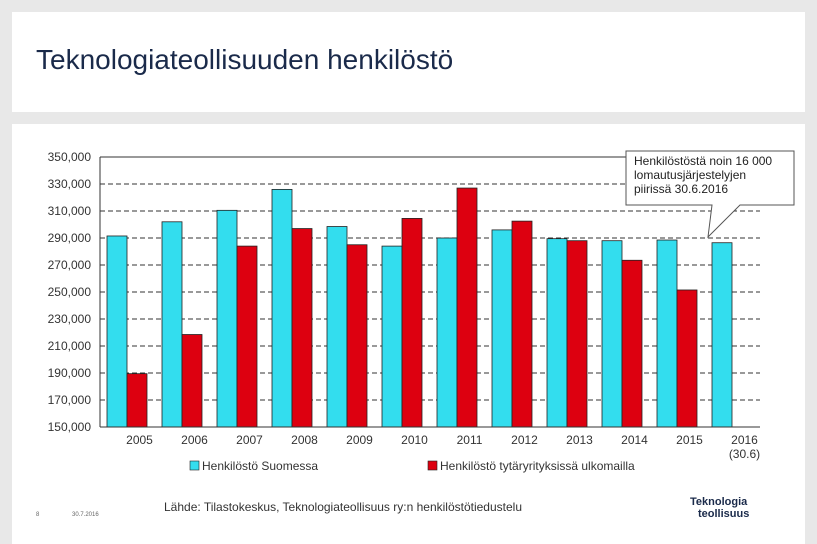 This screenshot has width=817, height=544. What do you see at coordinates (689, 440) in the screenshot?
I see `x-tick-label: 2015` at bounding box center [689, 440].